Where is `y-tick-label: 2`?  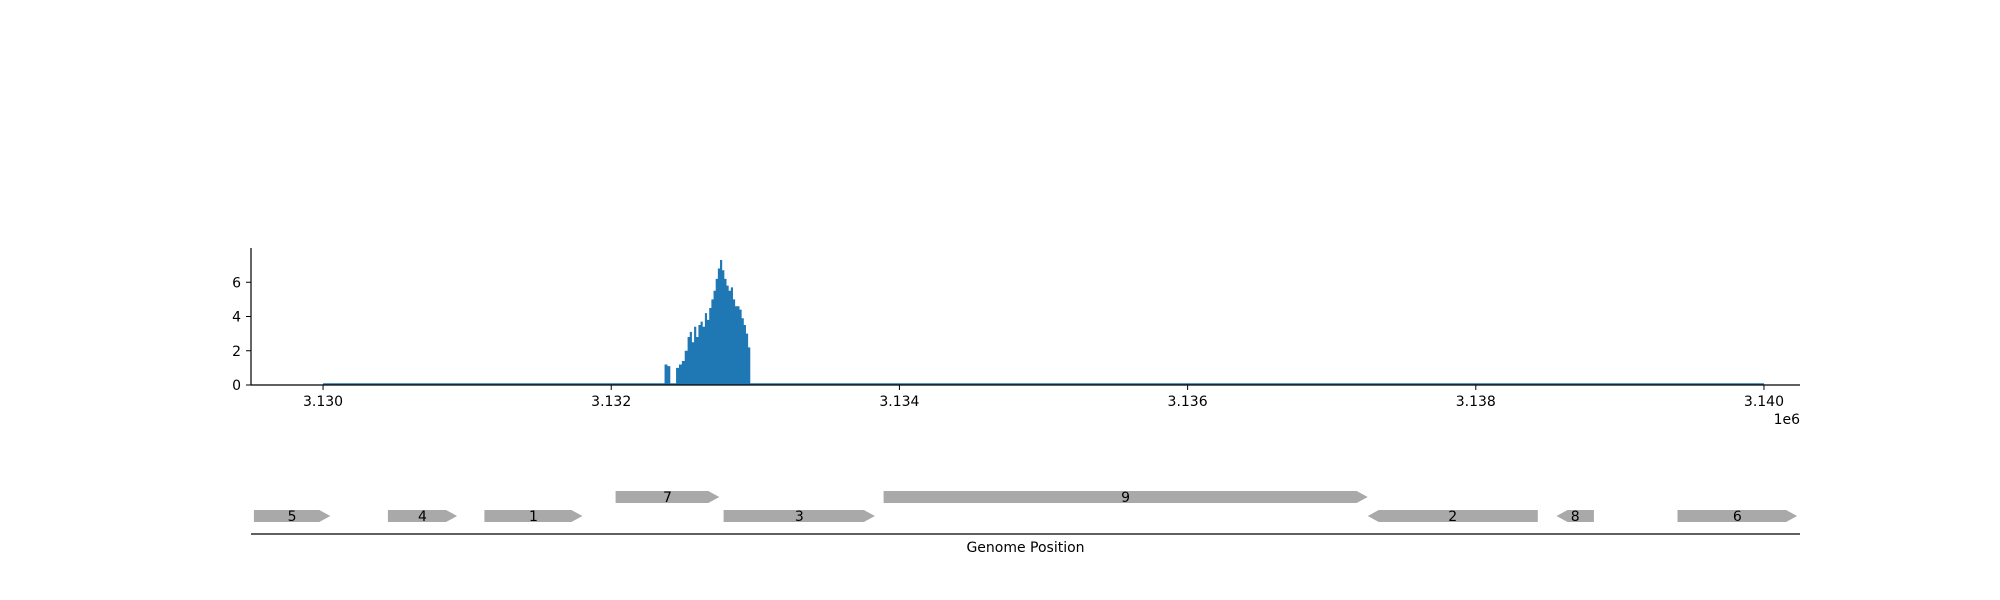
y-tick-label: 2 is located at coordinates (236, 352).